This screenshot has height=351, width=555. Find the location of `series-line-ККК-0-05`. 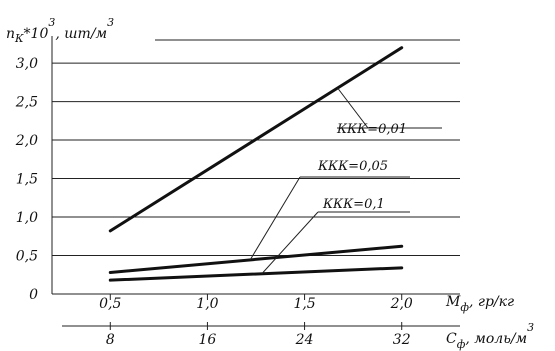

series-line-ККК-0-05 is located at coordinates (256, 259).